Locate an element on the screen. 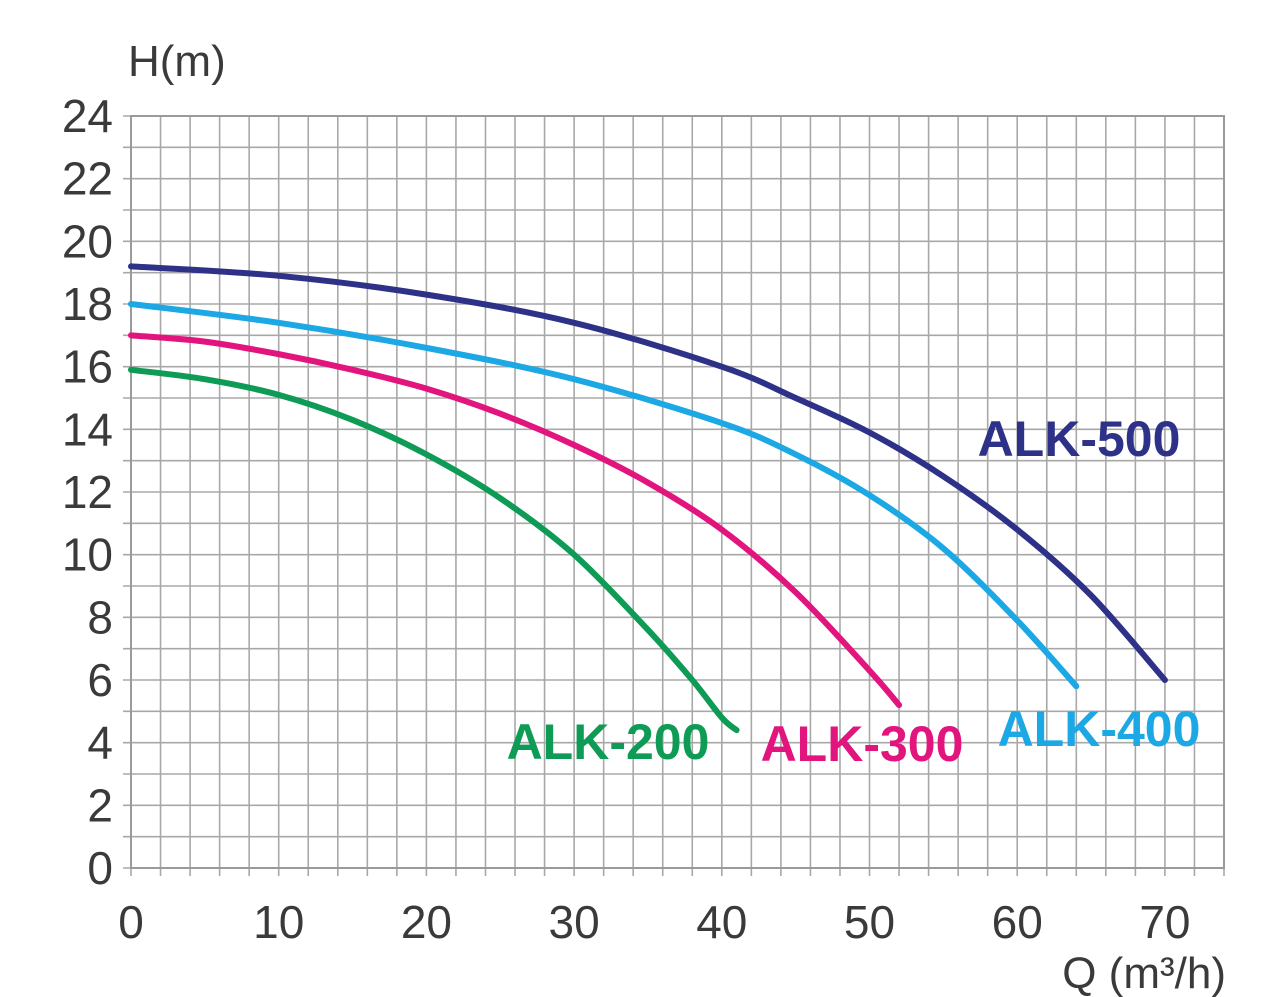 This screenshot has width=1267, height=997. y-tick-label: 2 is located at coordinates (100, 805).